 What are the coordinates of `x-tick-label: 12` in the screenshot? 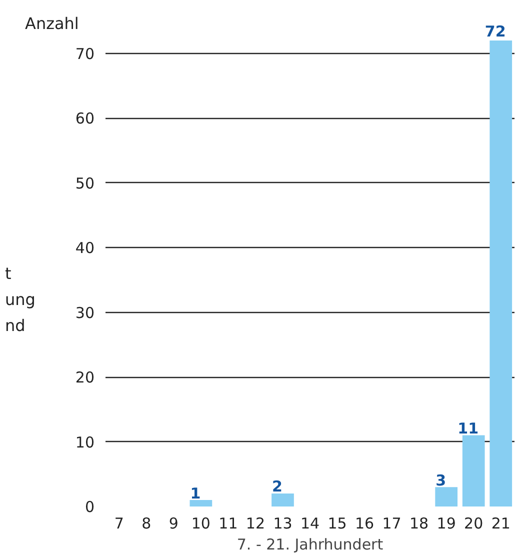 It's located at (256, 523).